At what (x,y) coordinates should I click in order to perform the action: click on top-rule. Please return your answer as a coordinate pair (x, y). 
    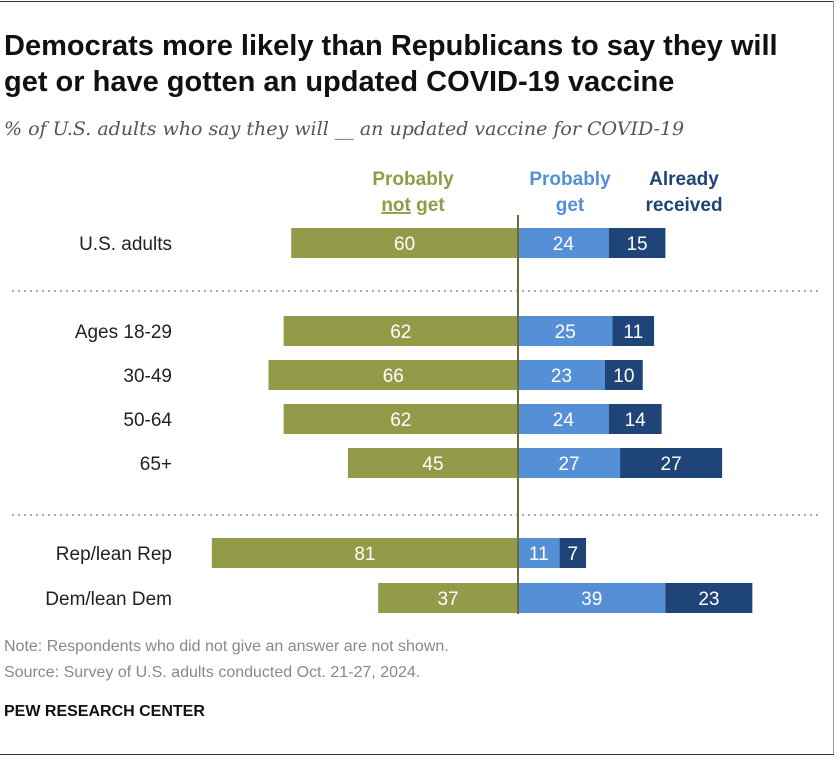
    Looking at the image, I should click on (417, 1).